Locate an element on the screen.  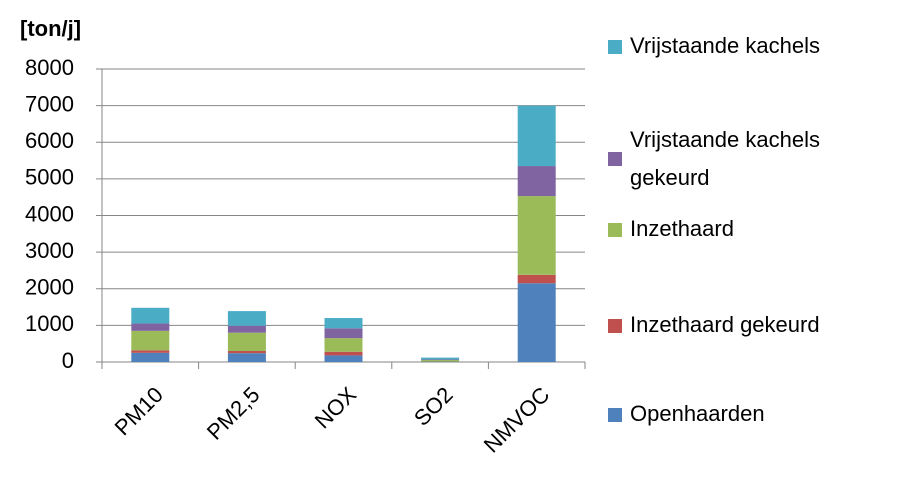
y-axis-label: [ton/j] is located at coordinates (50, 28).